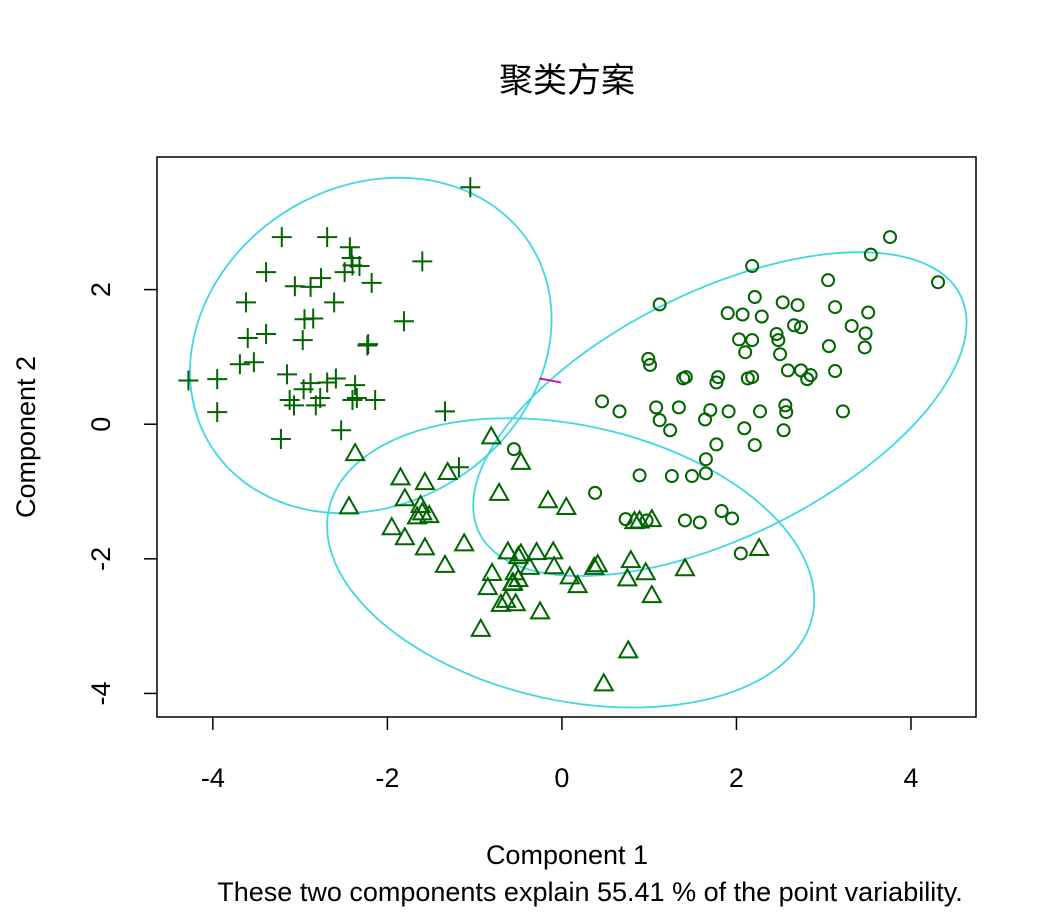 The width and height of the screenshot is (1058, 914). Describe the element at coordinates (101, 693) in the screenshot. I see `y-tick-label: -4` at that location.